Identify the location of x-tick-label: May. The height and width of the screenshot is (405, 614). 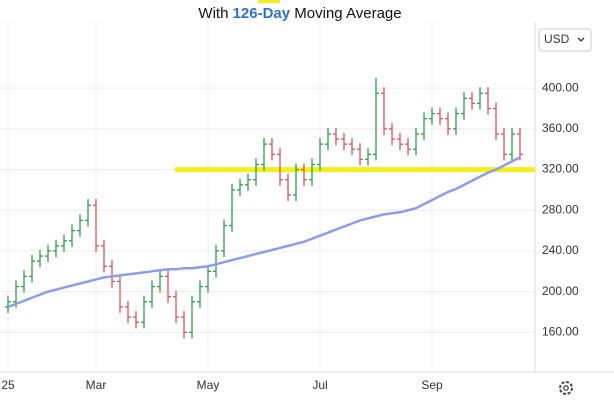
(208, 385).